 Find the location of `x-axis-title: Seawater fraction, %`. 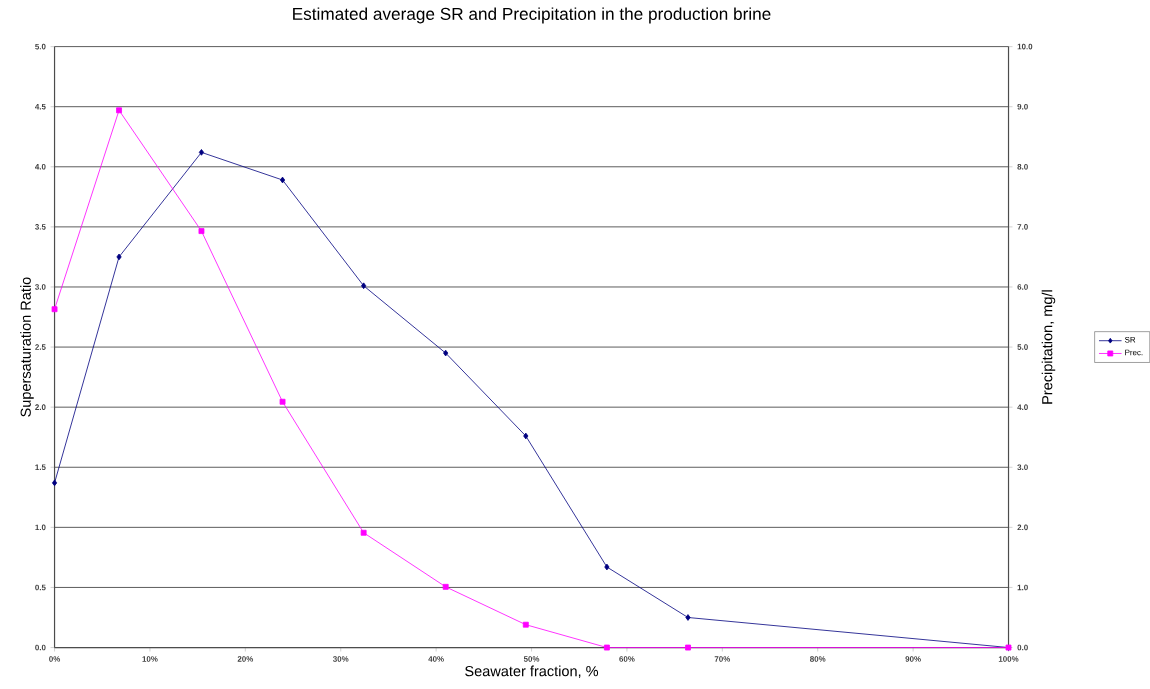

x-axis-title: Seawater fraction, % is located at coordinates (532, 671).